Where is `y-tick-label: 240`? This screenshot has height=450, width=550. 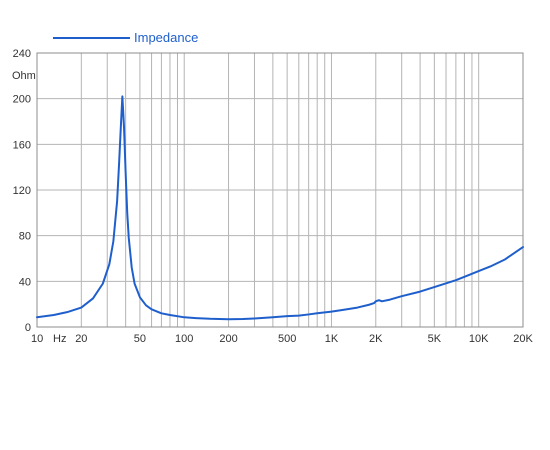 y-tick-label: 240 is located at coordinates (22, 54).